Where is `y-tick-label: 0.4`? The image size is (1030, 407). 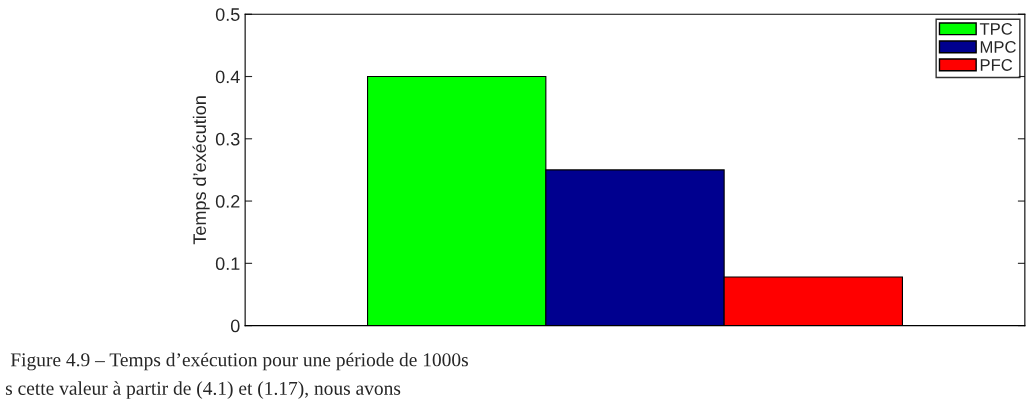
y-tick-label: 0.4 is located at coordinates (227, 77).